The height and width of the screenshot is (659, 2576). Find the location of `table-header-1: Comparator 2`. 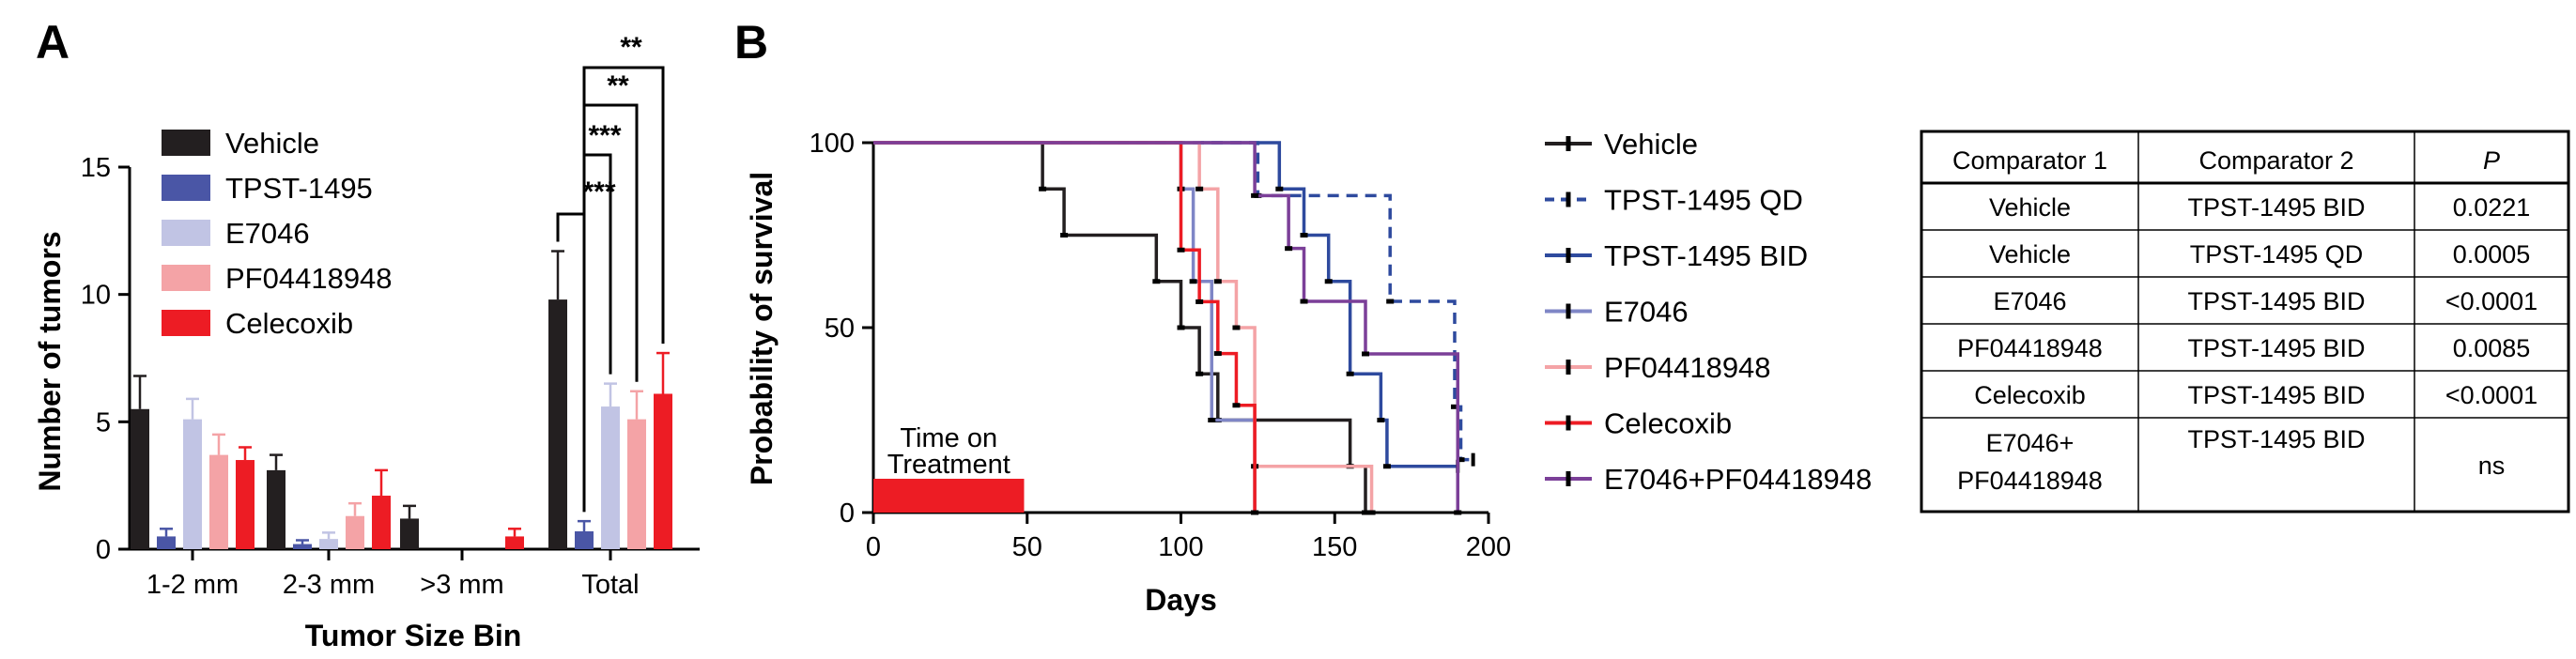

table-header-1: Comparator 2 is located at coordinates (2275, 160).